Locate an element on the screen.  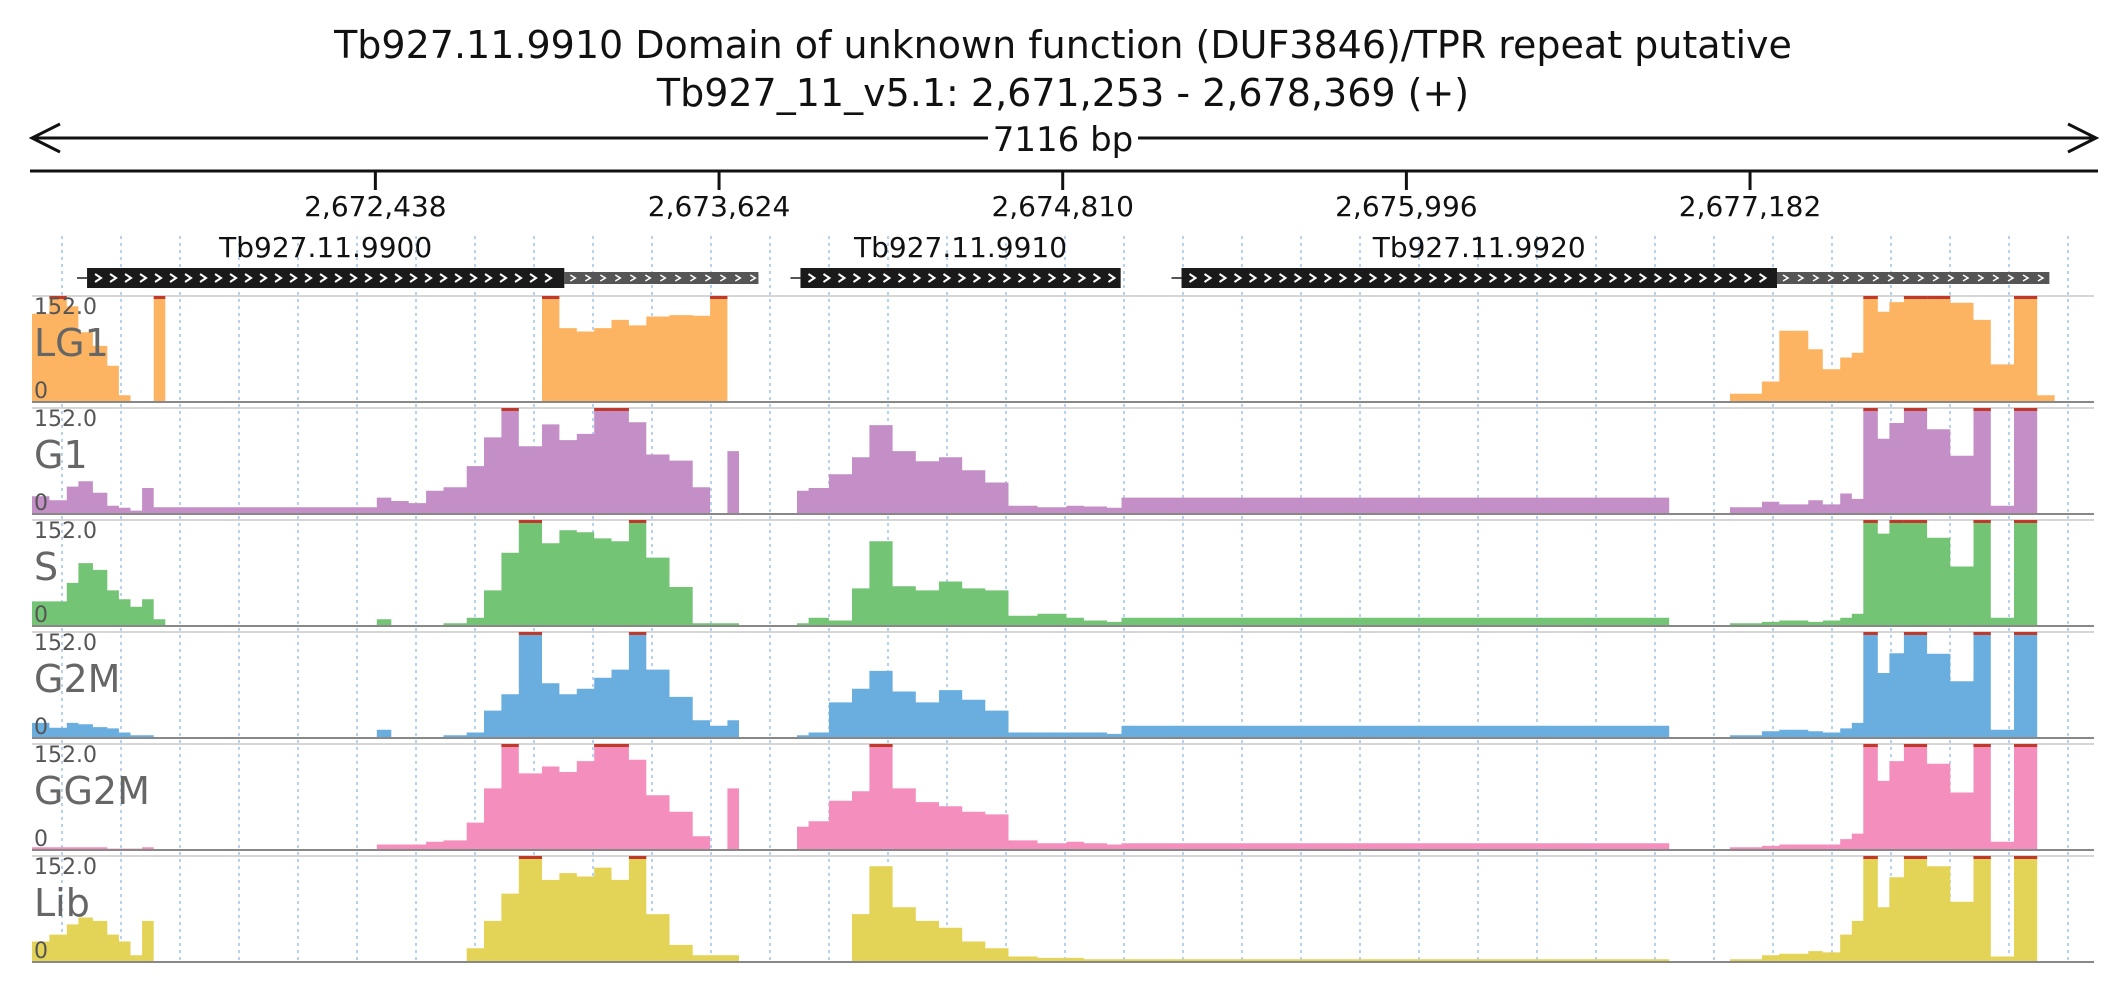
span-ruler: 7116 bp is located at coordinates (1064, 139).